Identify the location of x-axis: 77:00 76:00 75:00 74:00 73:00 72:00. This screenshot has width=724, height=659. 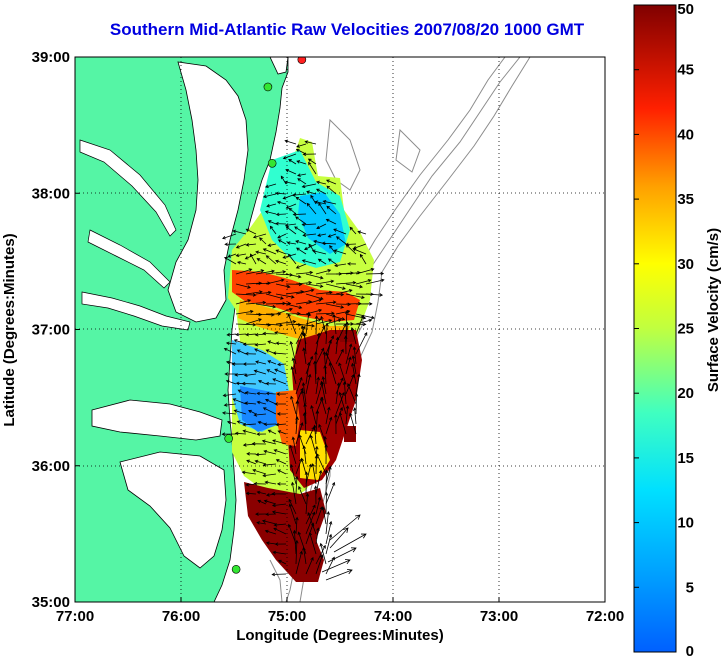
(340, 611).